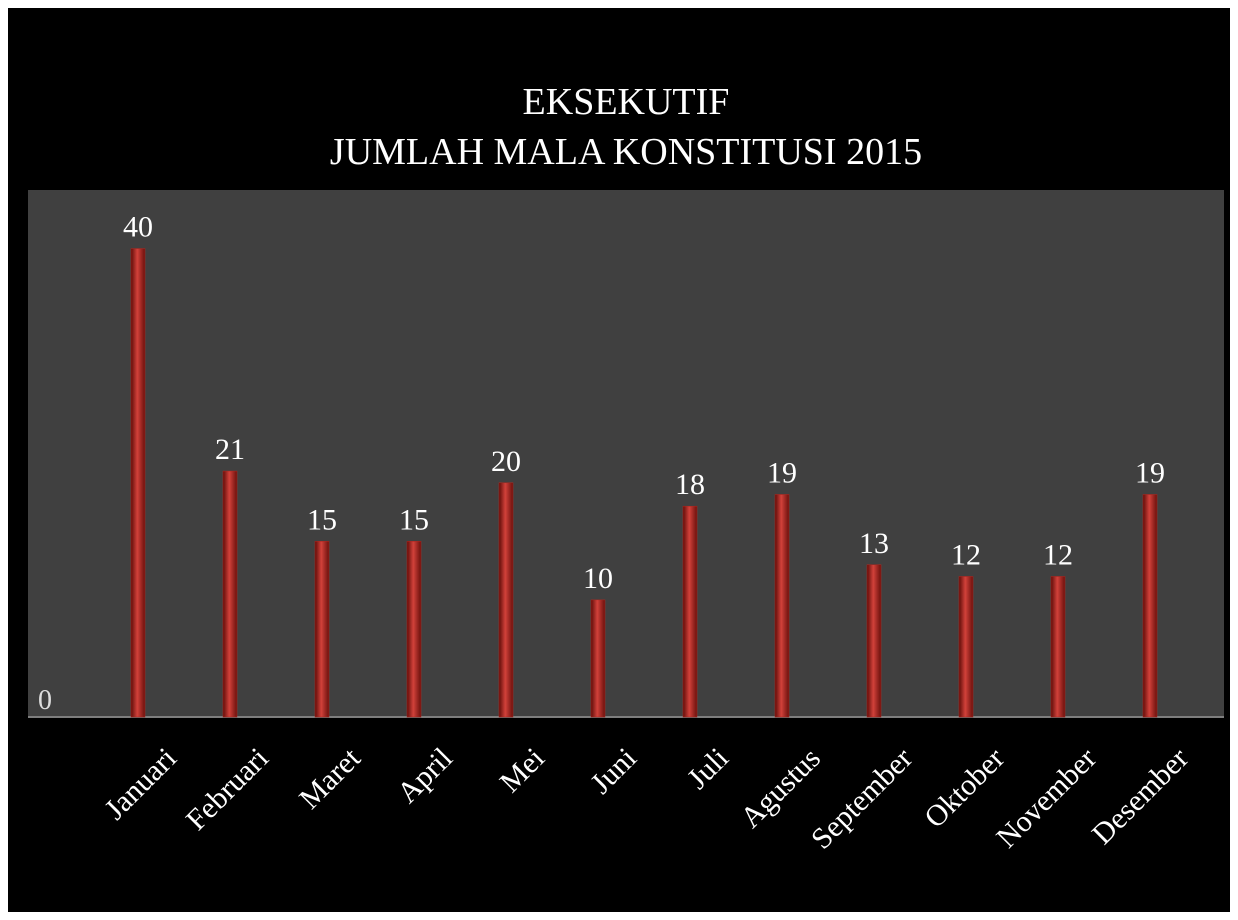  Describe the element at coordinates (626, 102) in the screenshot. I see `chart-title: EKSEKUTIF` at that location.